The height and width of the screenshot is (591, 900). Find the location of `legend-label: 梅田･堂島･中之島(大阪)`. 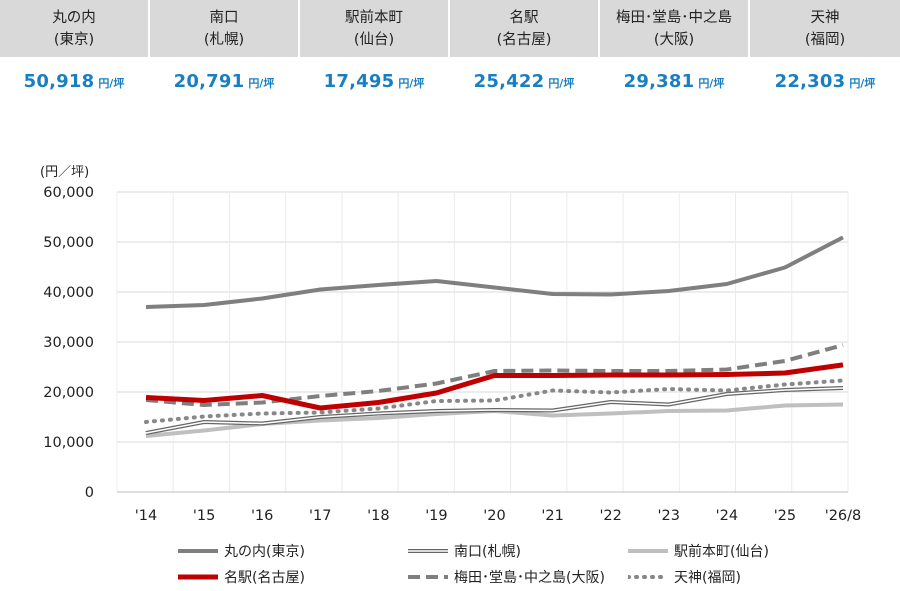

legend-label: 梅田･堂島･中之島(大阪) is located at coordinates (529, 578).